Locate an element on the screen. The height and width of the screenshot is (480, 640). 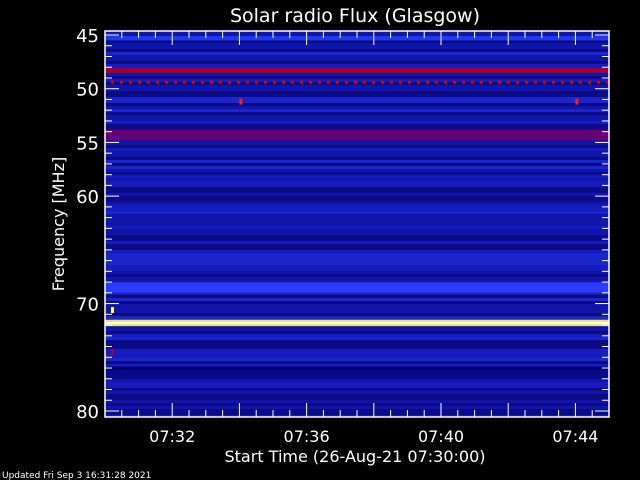
updated-timestamp: Updated Fri Sep 3 16:31:28 2021 is located at coordinates (76, 475).